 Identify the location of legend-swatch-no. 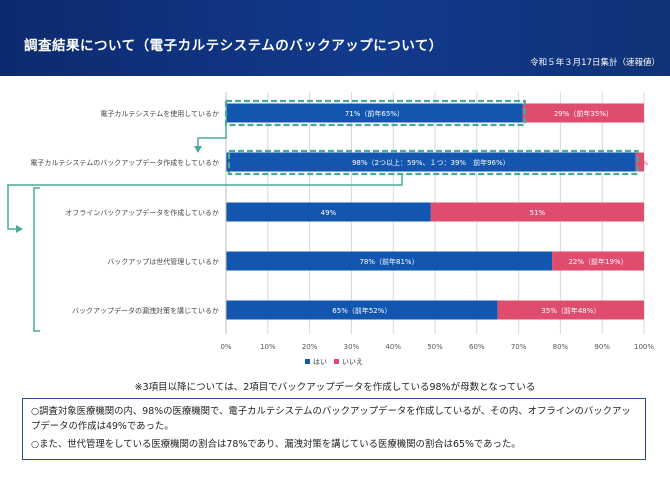
(336, 361).